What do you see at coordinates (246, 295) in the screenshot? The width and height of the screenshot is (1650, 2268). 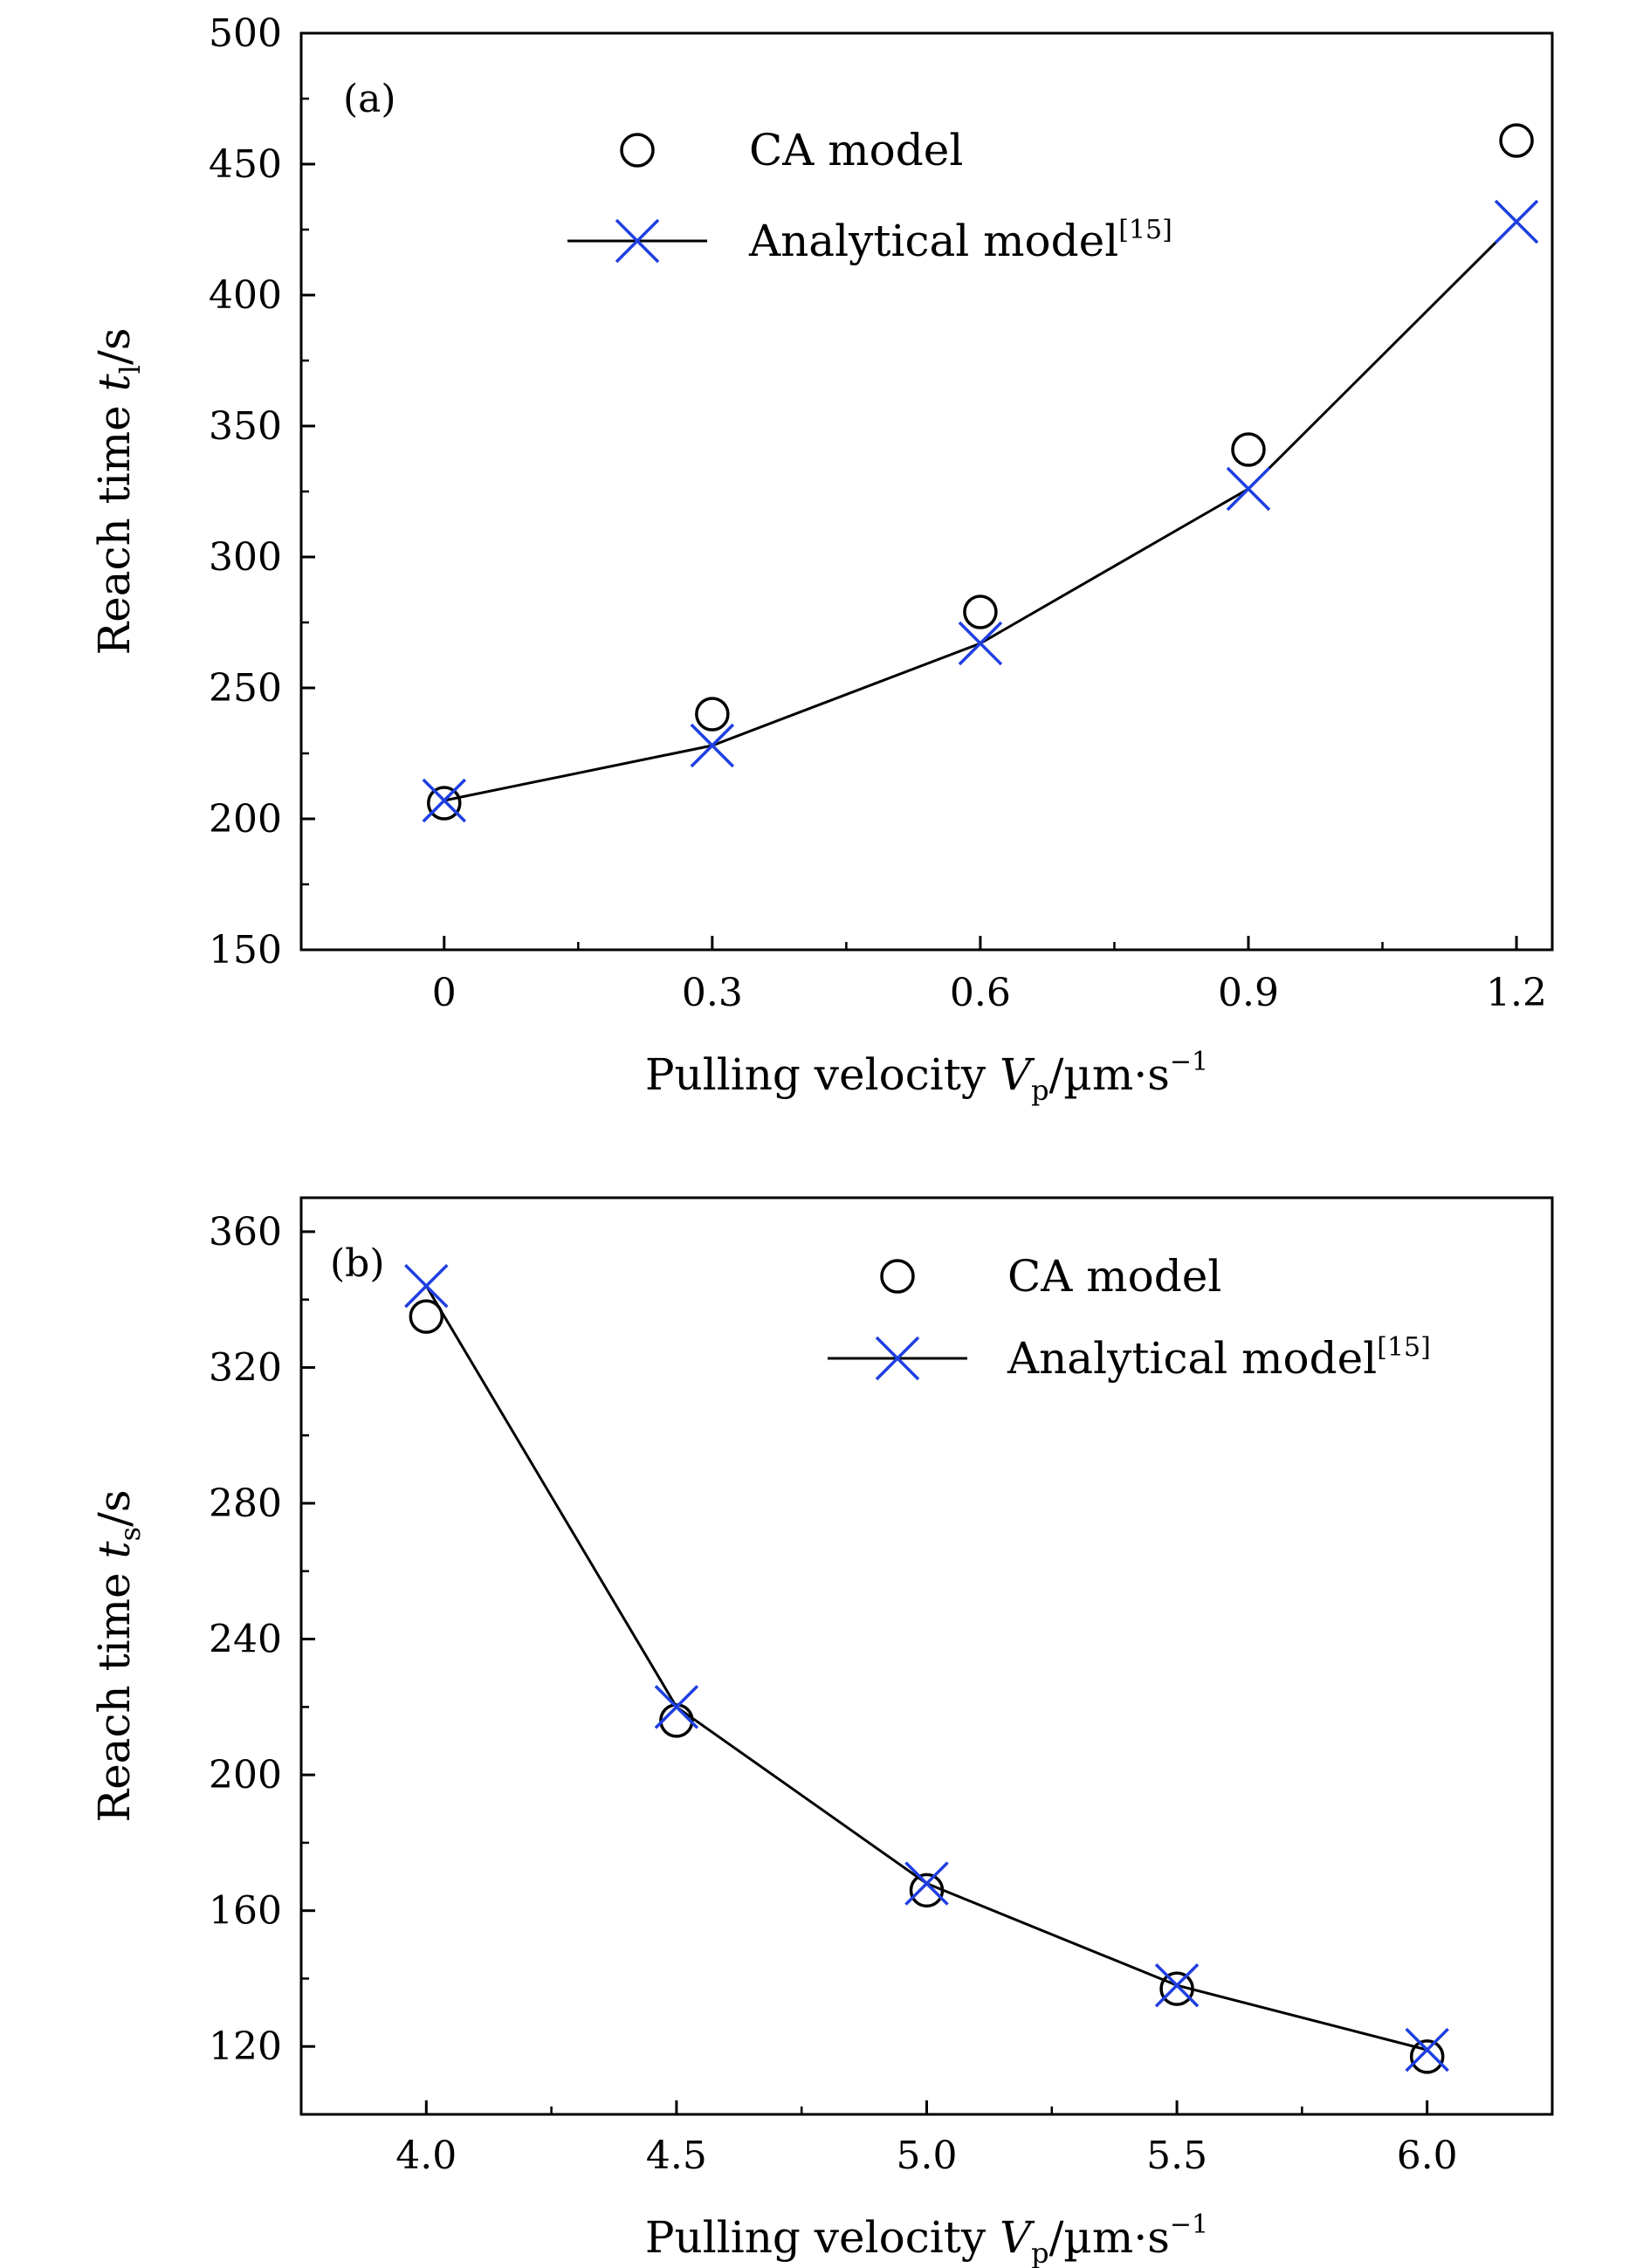 I see `y-tick-label: 400` at bounding box center [246, 295].